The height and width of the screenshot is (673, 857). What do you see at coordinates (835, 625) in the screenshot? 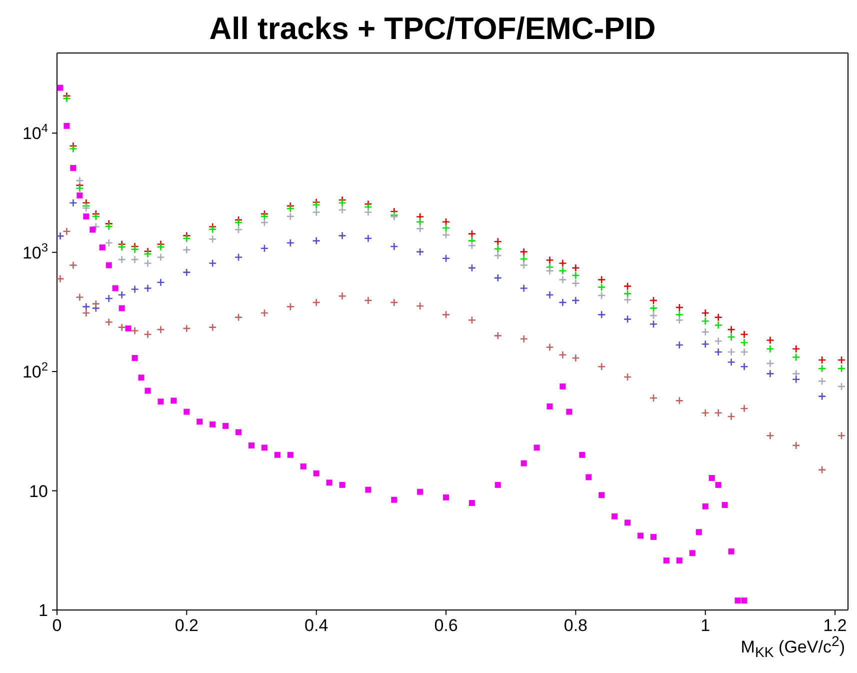
I see `x-tick-label: 1.2` at bounding box center [835, 625].